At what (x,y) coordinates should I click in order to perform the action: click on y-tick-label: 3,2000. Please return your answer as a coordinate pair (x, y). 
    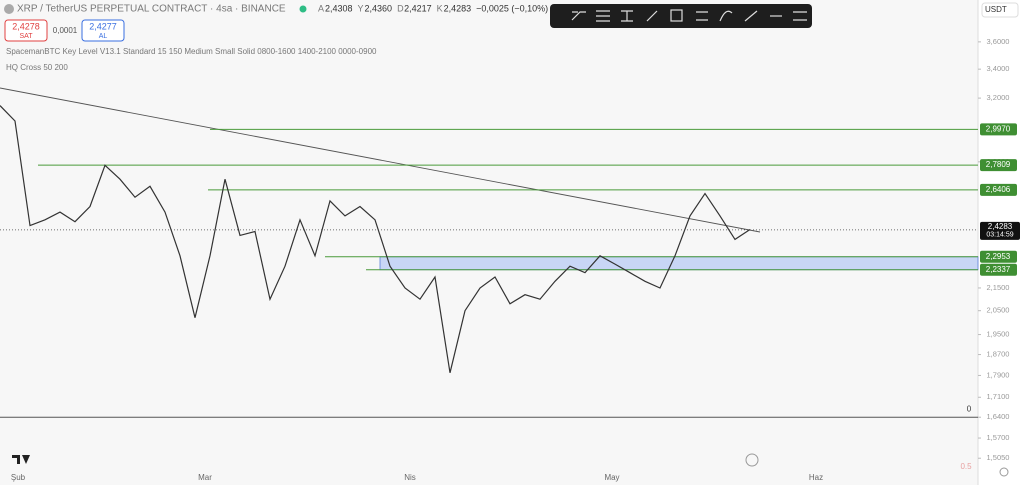
    Looking at the image, I should click on (998, 97).